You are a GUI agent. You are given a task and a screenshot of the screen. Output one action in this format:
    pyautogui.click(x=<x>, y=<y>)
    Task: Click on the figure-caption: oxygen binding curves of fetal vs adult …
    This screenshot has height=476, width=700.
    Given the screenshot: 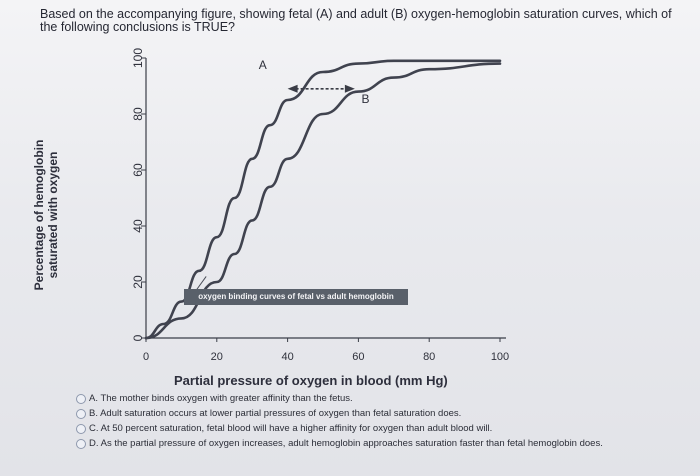 What is the action you would take?
    pyautogui.click(x=296, y=297)
    